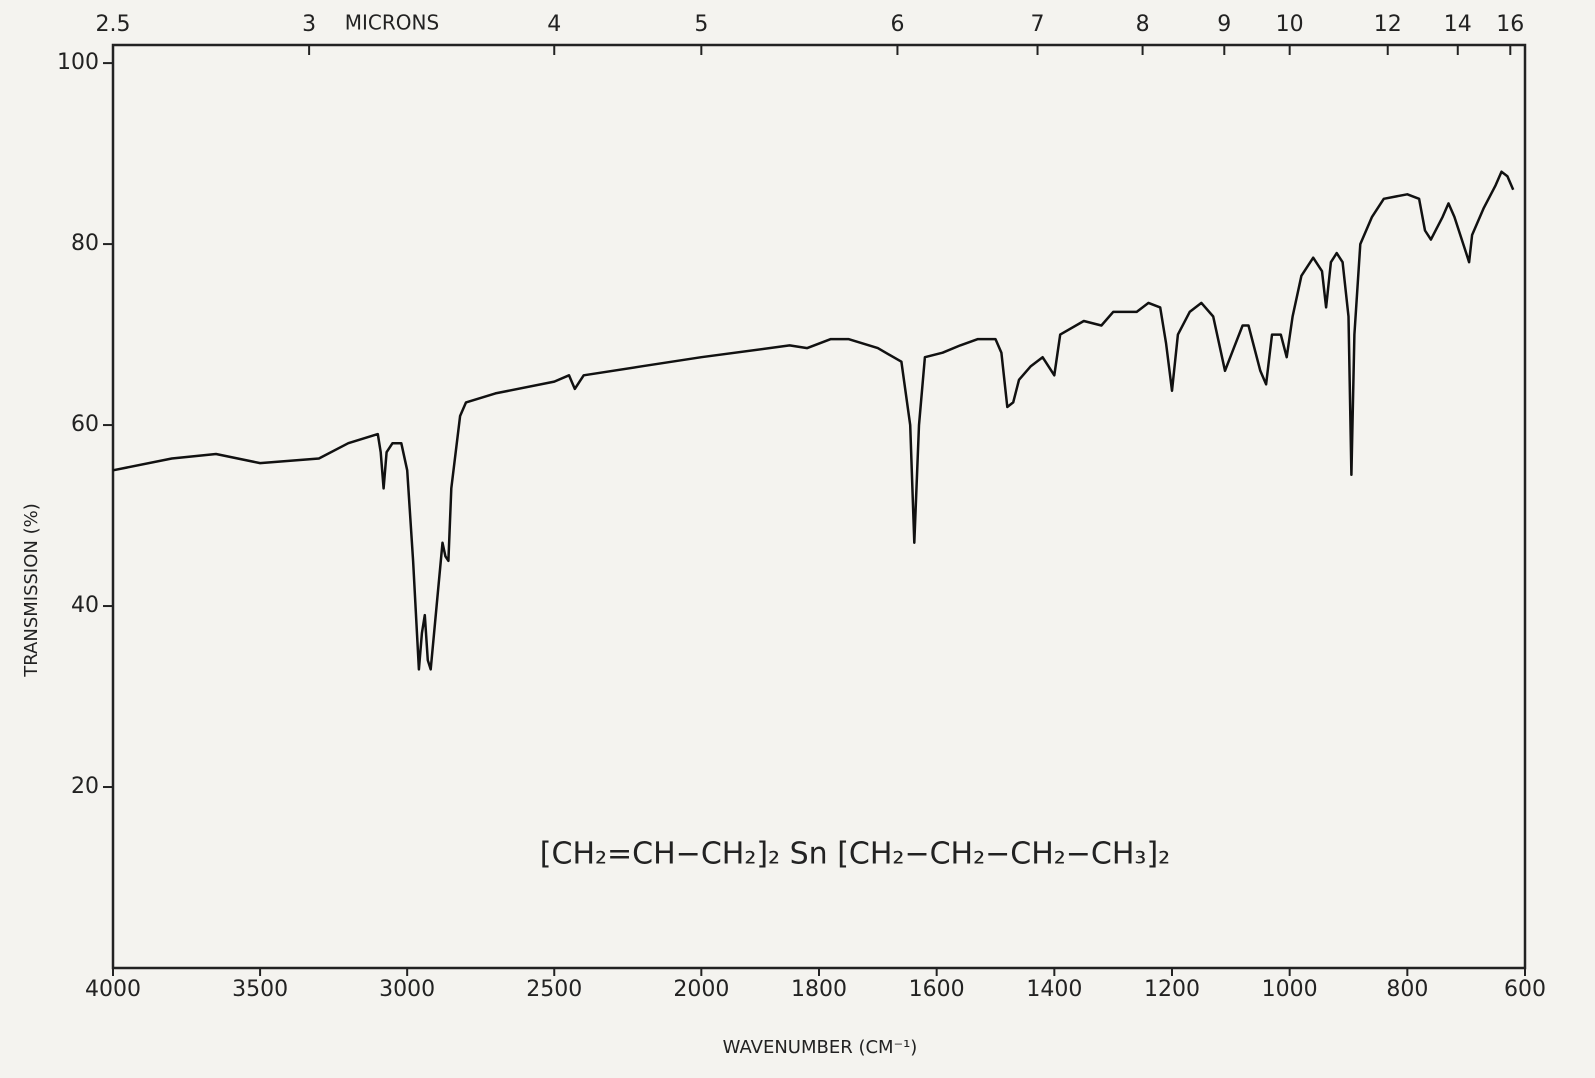  Describe the element at coordinates (1224, 24) in the screenshot. I see `x2-tick-label: 9` at that location.